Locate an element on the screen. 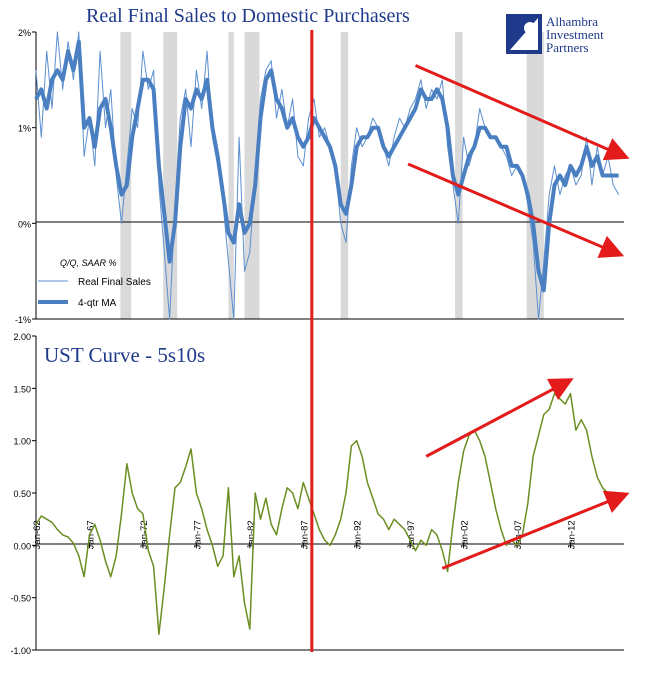 The height and width of the screenshot is (681, 651). logo-line-2: Investment is located at coordinates (575, 34).